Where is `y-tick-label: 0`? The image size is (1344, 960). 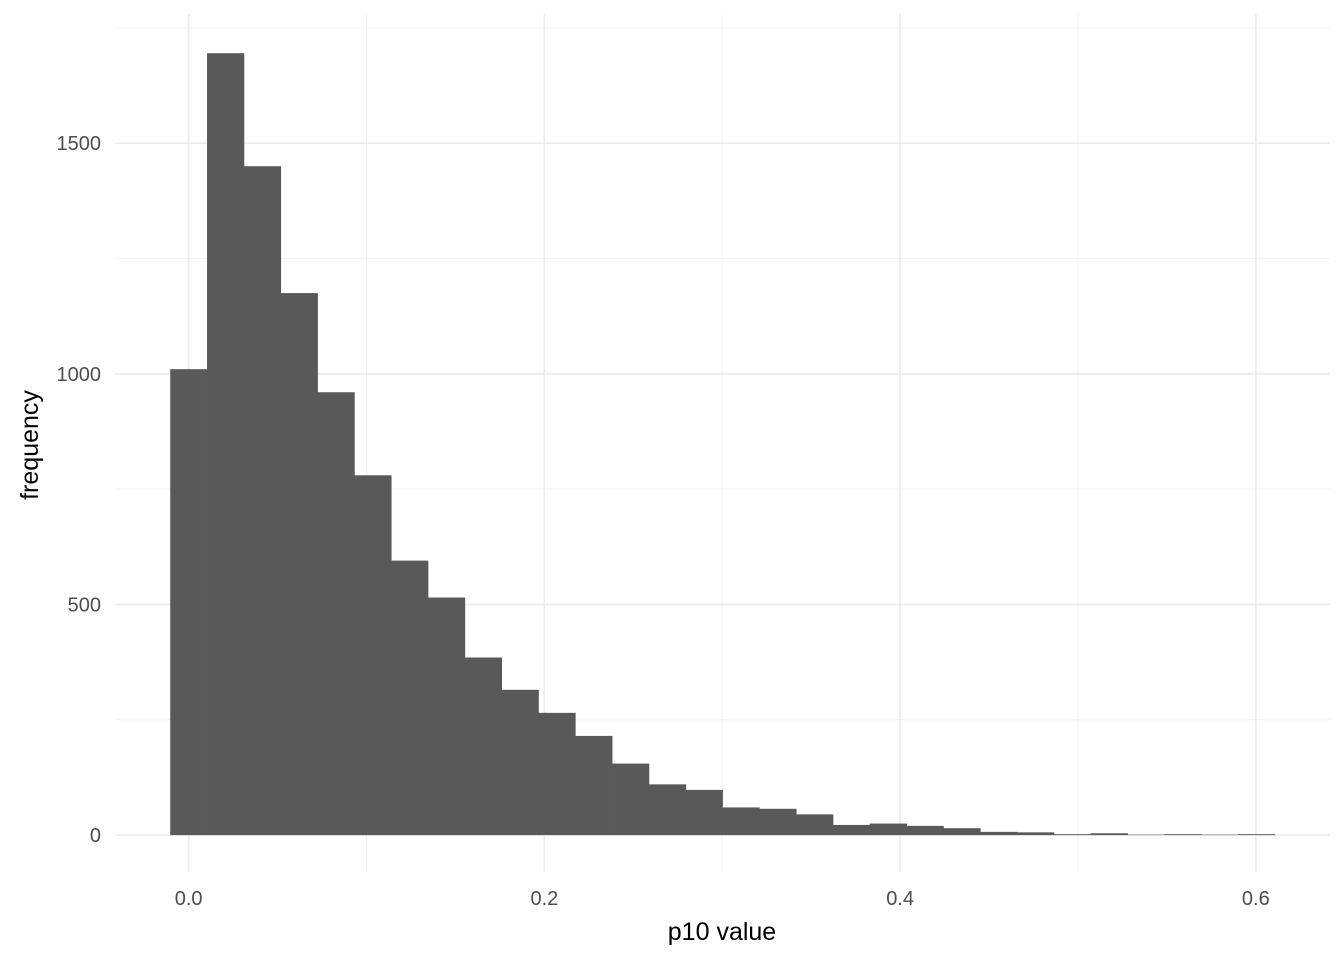
y-tick-label: 0 is located at coordinates (95, 836).